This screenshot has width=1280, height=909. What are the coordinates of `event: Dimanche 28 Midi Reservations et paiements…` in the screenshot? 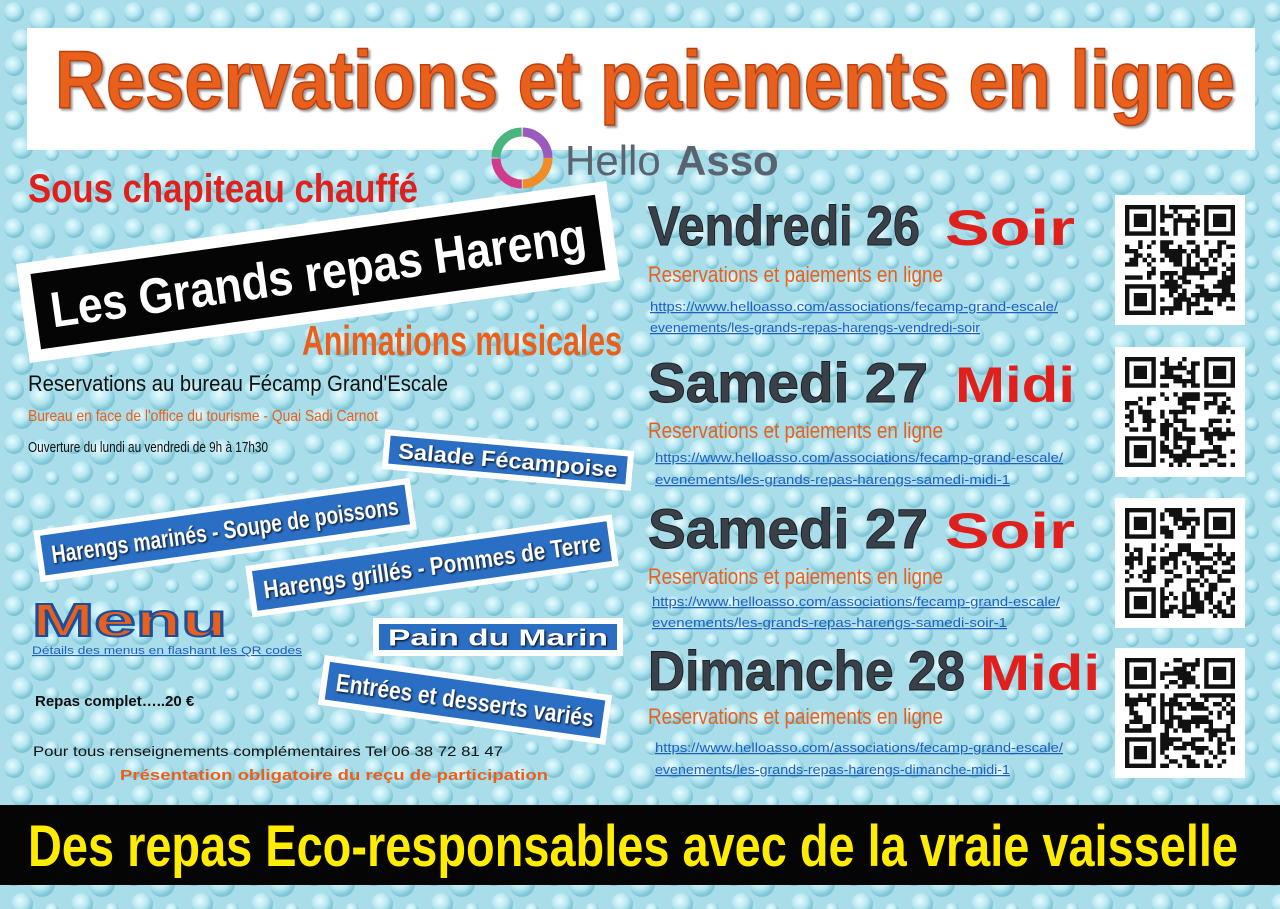 It's located at (946, 708).